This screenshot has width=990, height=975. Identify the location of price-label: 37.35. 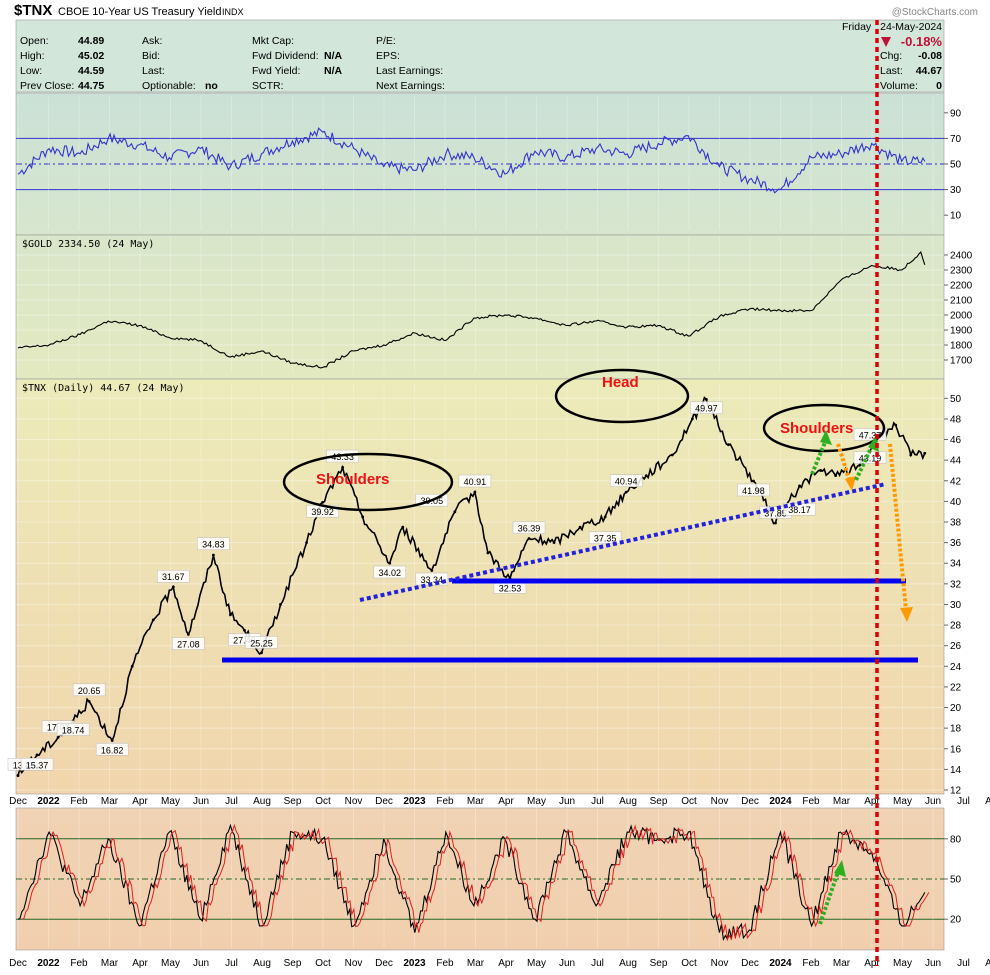
(605, 537).